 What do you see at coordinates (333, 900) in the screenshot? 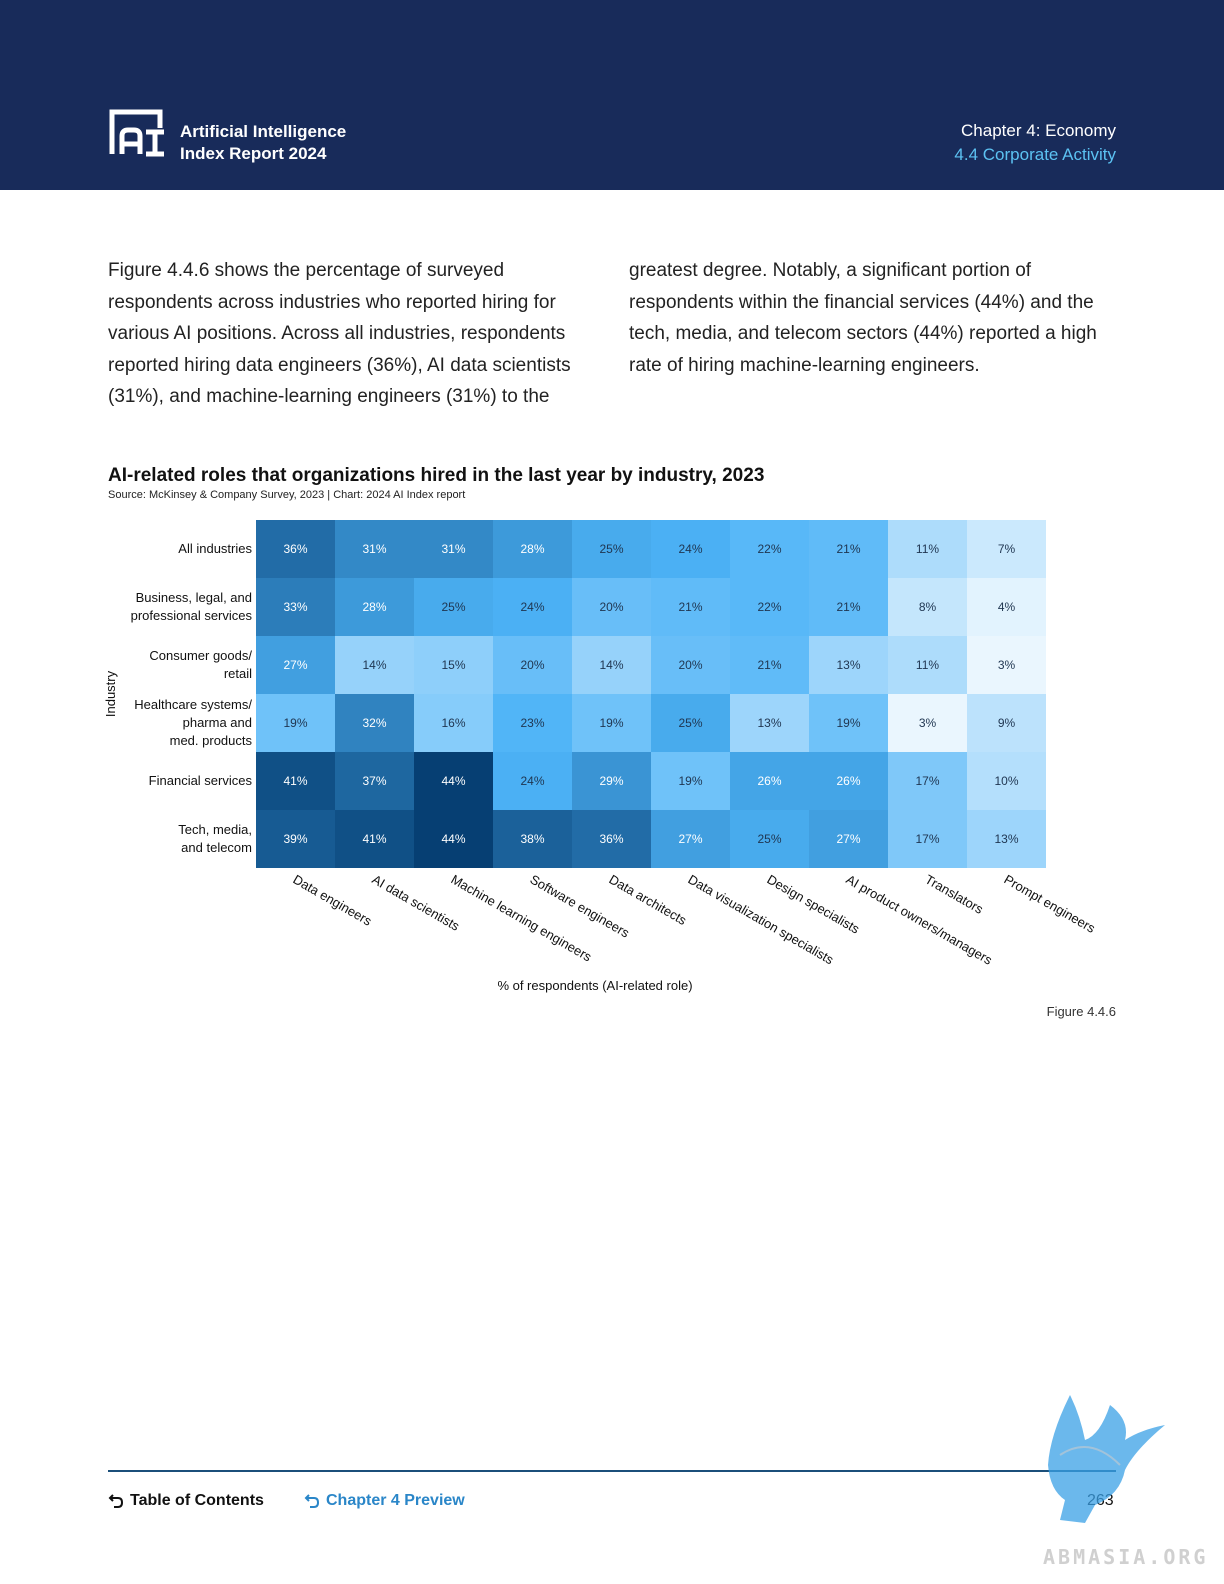
I see `column-tick-label: Data engineers` at bounding box center [333, 900].